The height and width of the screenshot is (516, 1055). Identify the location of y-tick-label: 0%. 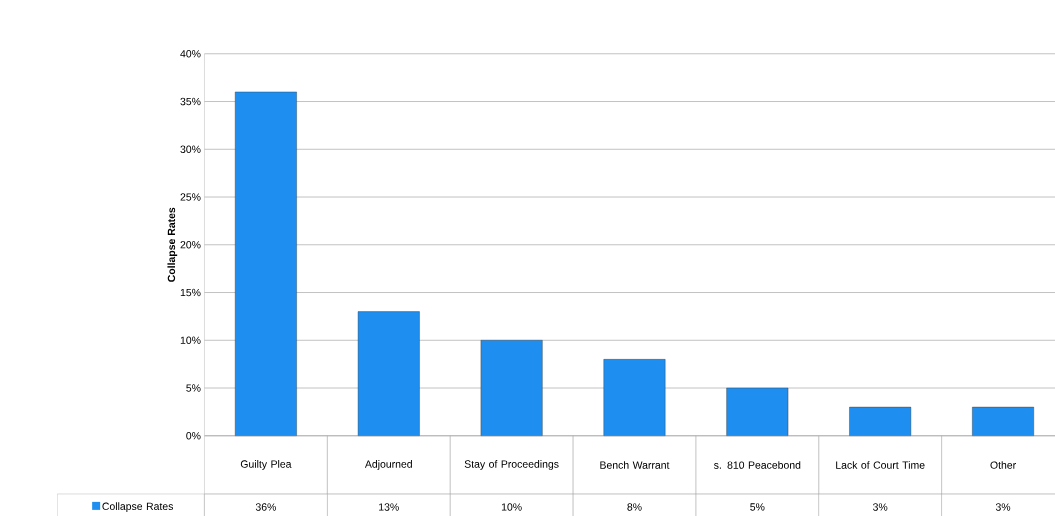
(193, 436).